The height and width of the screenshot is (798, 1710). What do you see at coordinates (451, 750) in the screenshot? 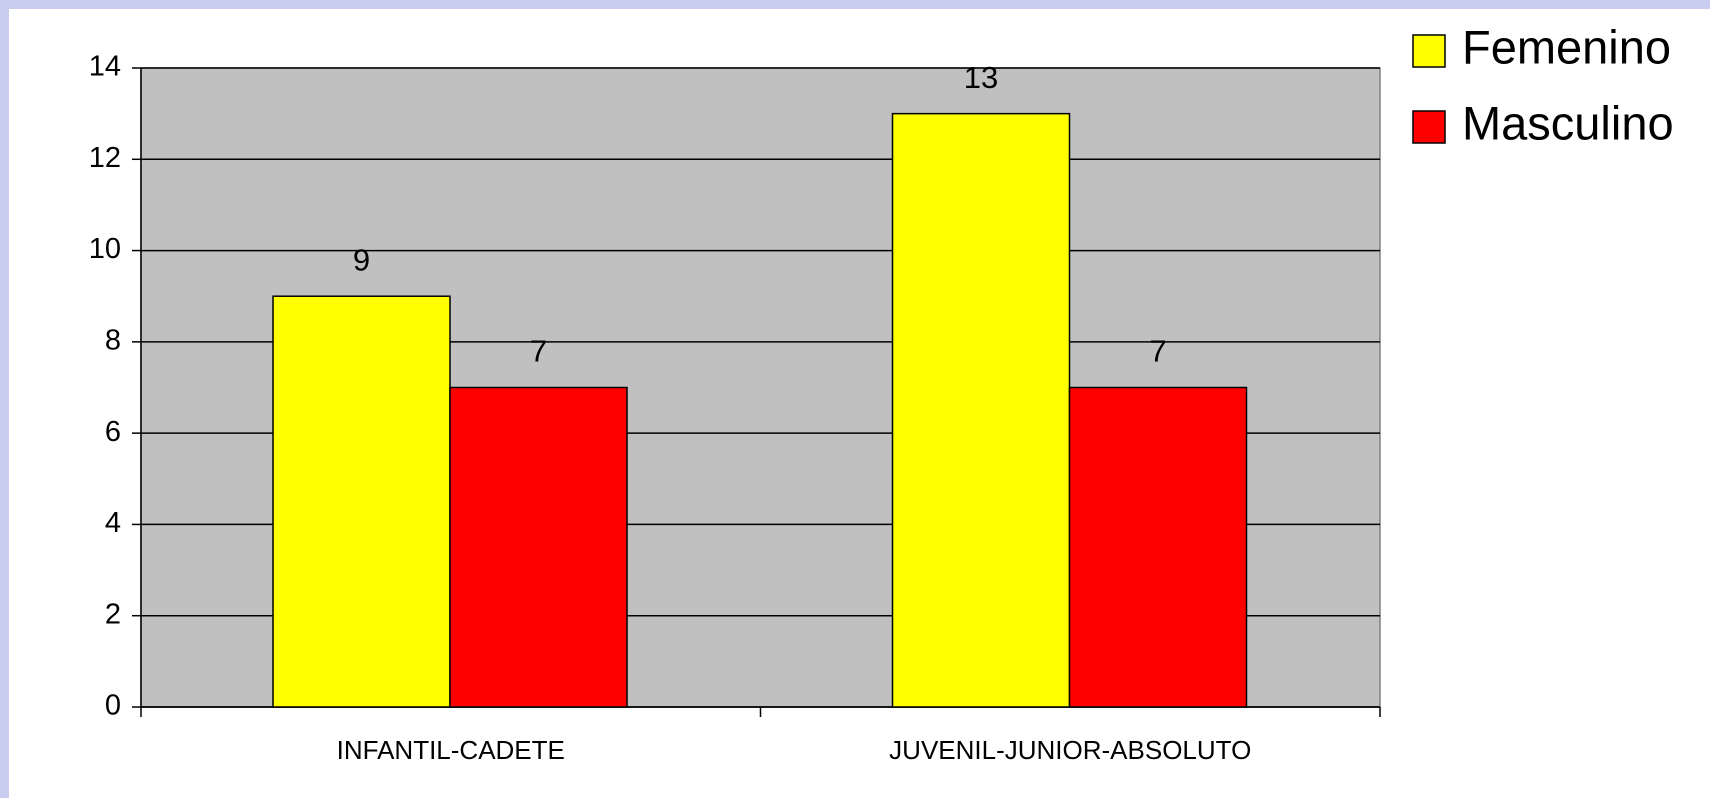
I see `x-tick-label: INFANTIL-CADETE` at bounding box center [451, 750].